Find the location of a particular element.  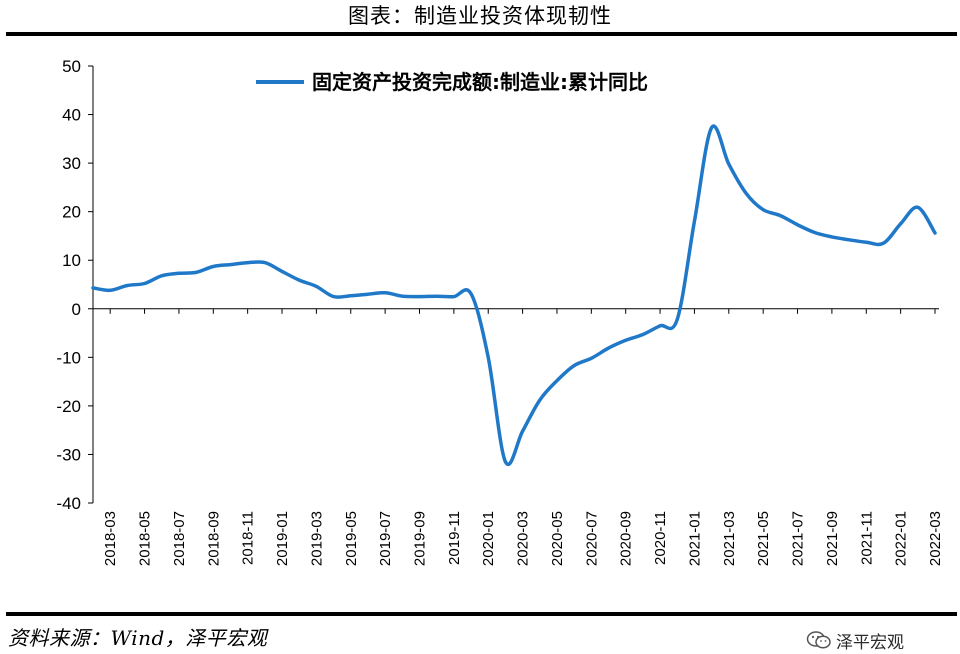

x-tick-label: 2021-03 is located at coordinates (729, 538).